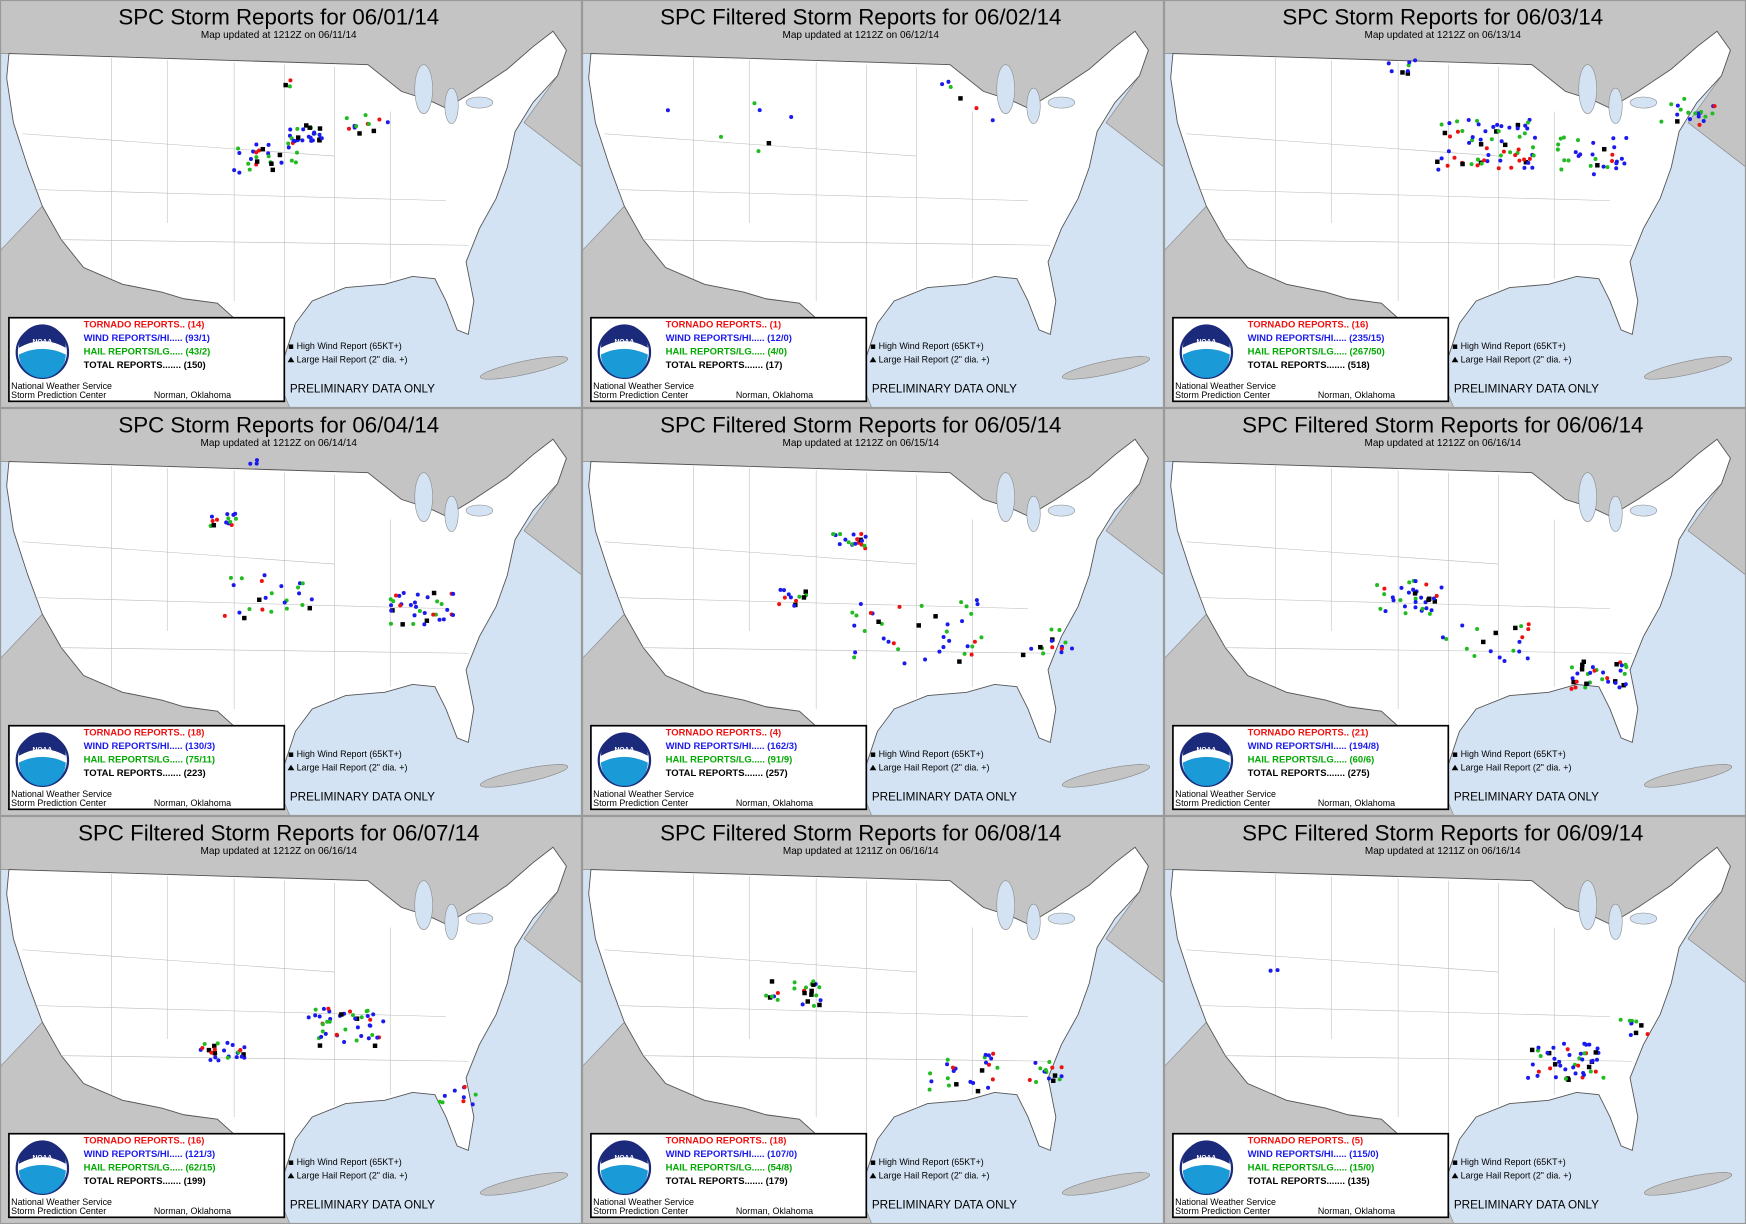 The height and width of the screenshot is (1224, 1746). I want to click on footer-center: Storm Prediction Center, so click(640, 803).